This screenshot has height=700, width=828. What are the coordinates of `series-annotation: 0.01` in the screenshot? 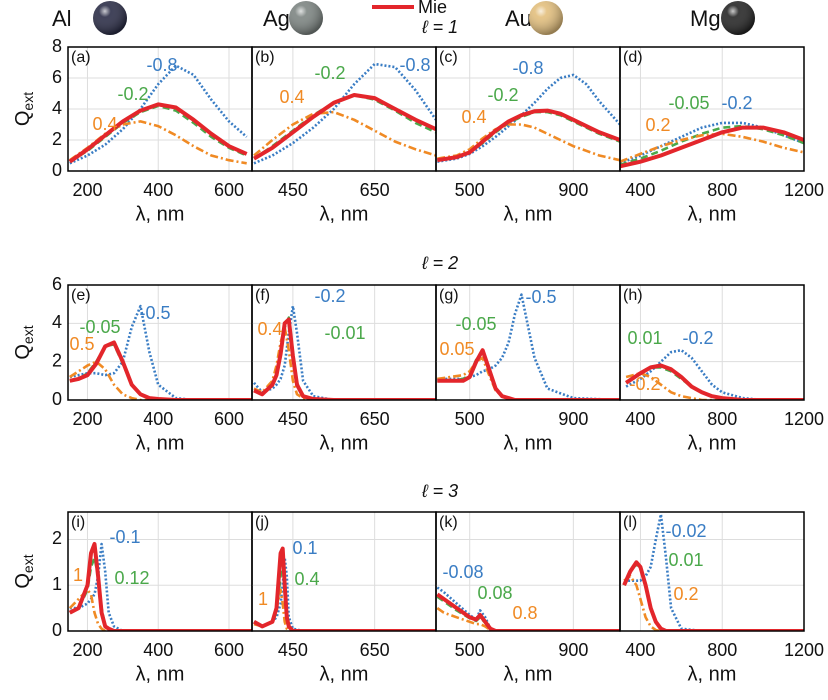 It's located at (644, 338).